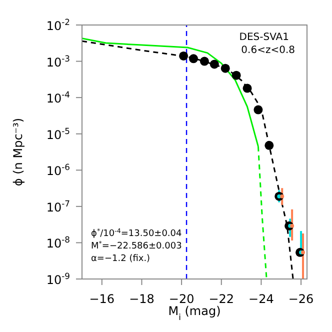 The width and height of the screenshot is (332, 332). I want to click on annotation: α=−1.2 (fix.), so click(120, 259).